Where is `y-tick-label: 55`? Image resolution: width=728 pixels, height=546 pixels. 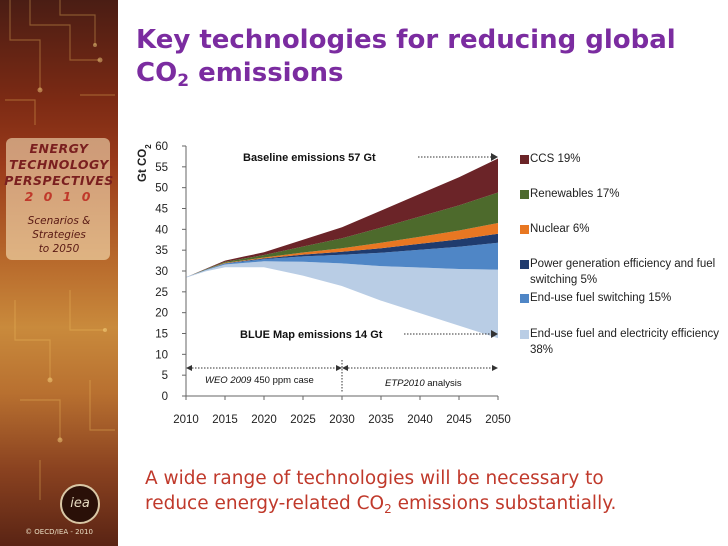 y-tick-label: 55 is located at coordinates (161, 168).